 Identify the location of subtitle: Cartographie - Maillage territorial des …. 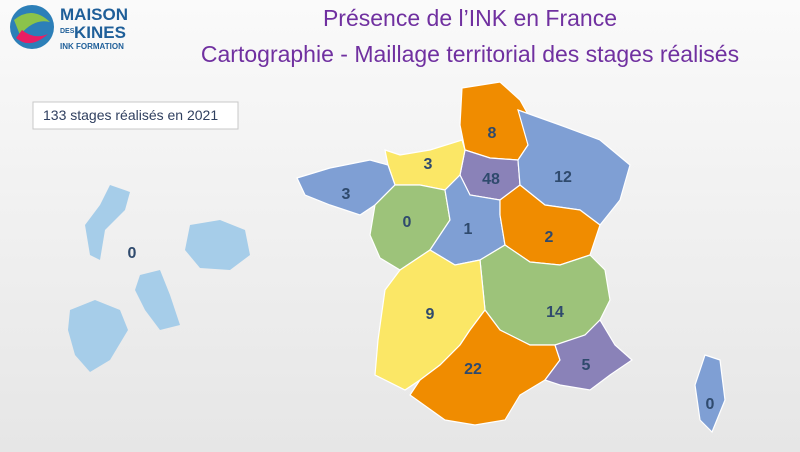
(470, 54).